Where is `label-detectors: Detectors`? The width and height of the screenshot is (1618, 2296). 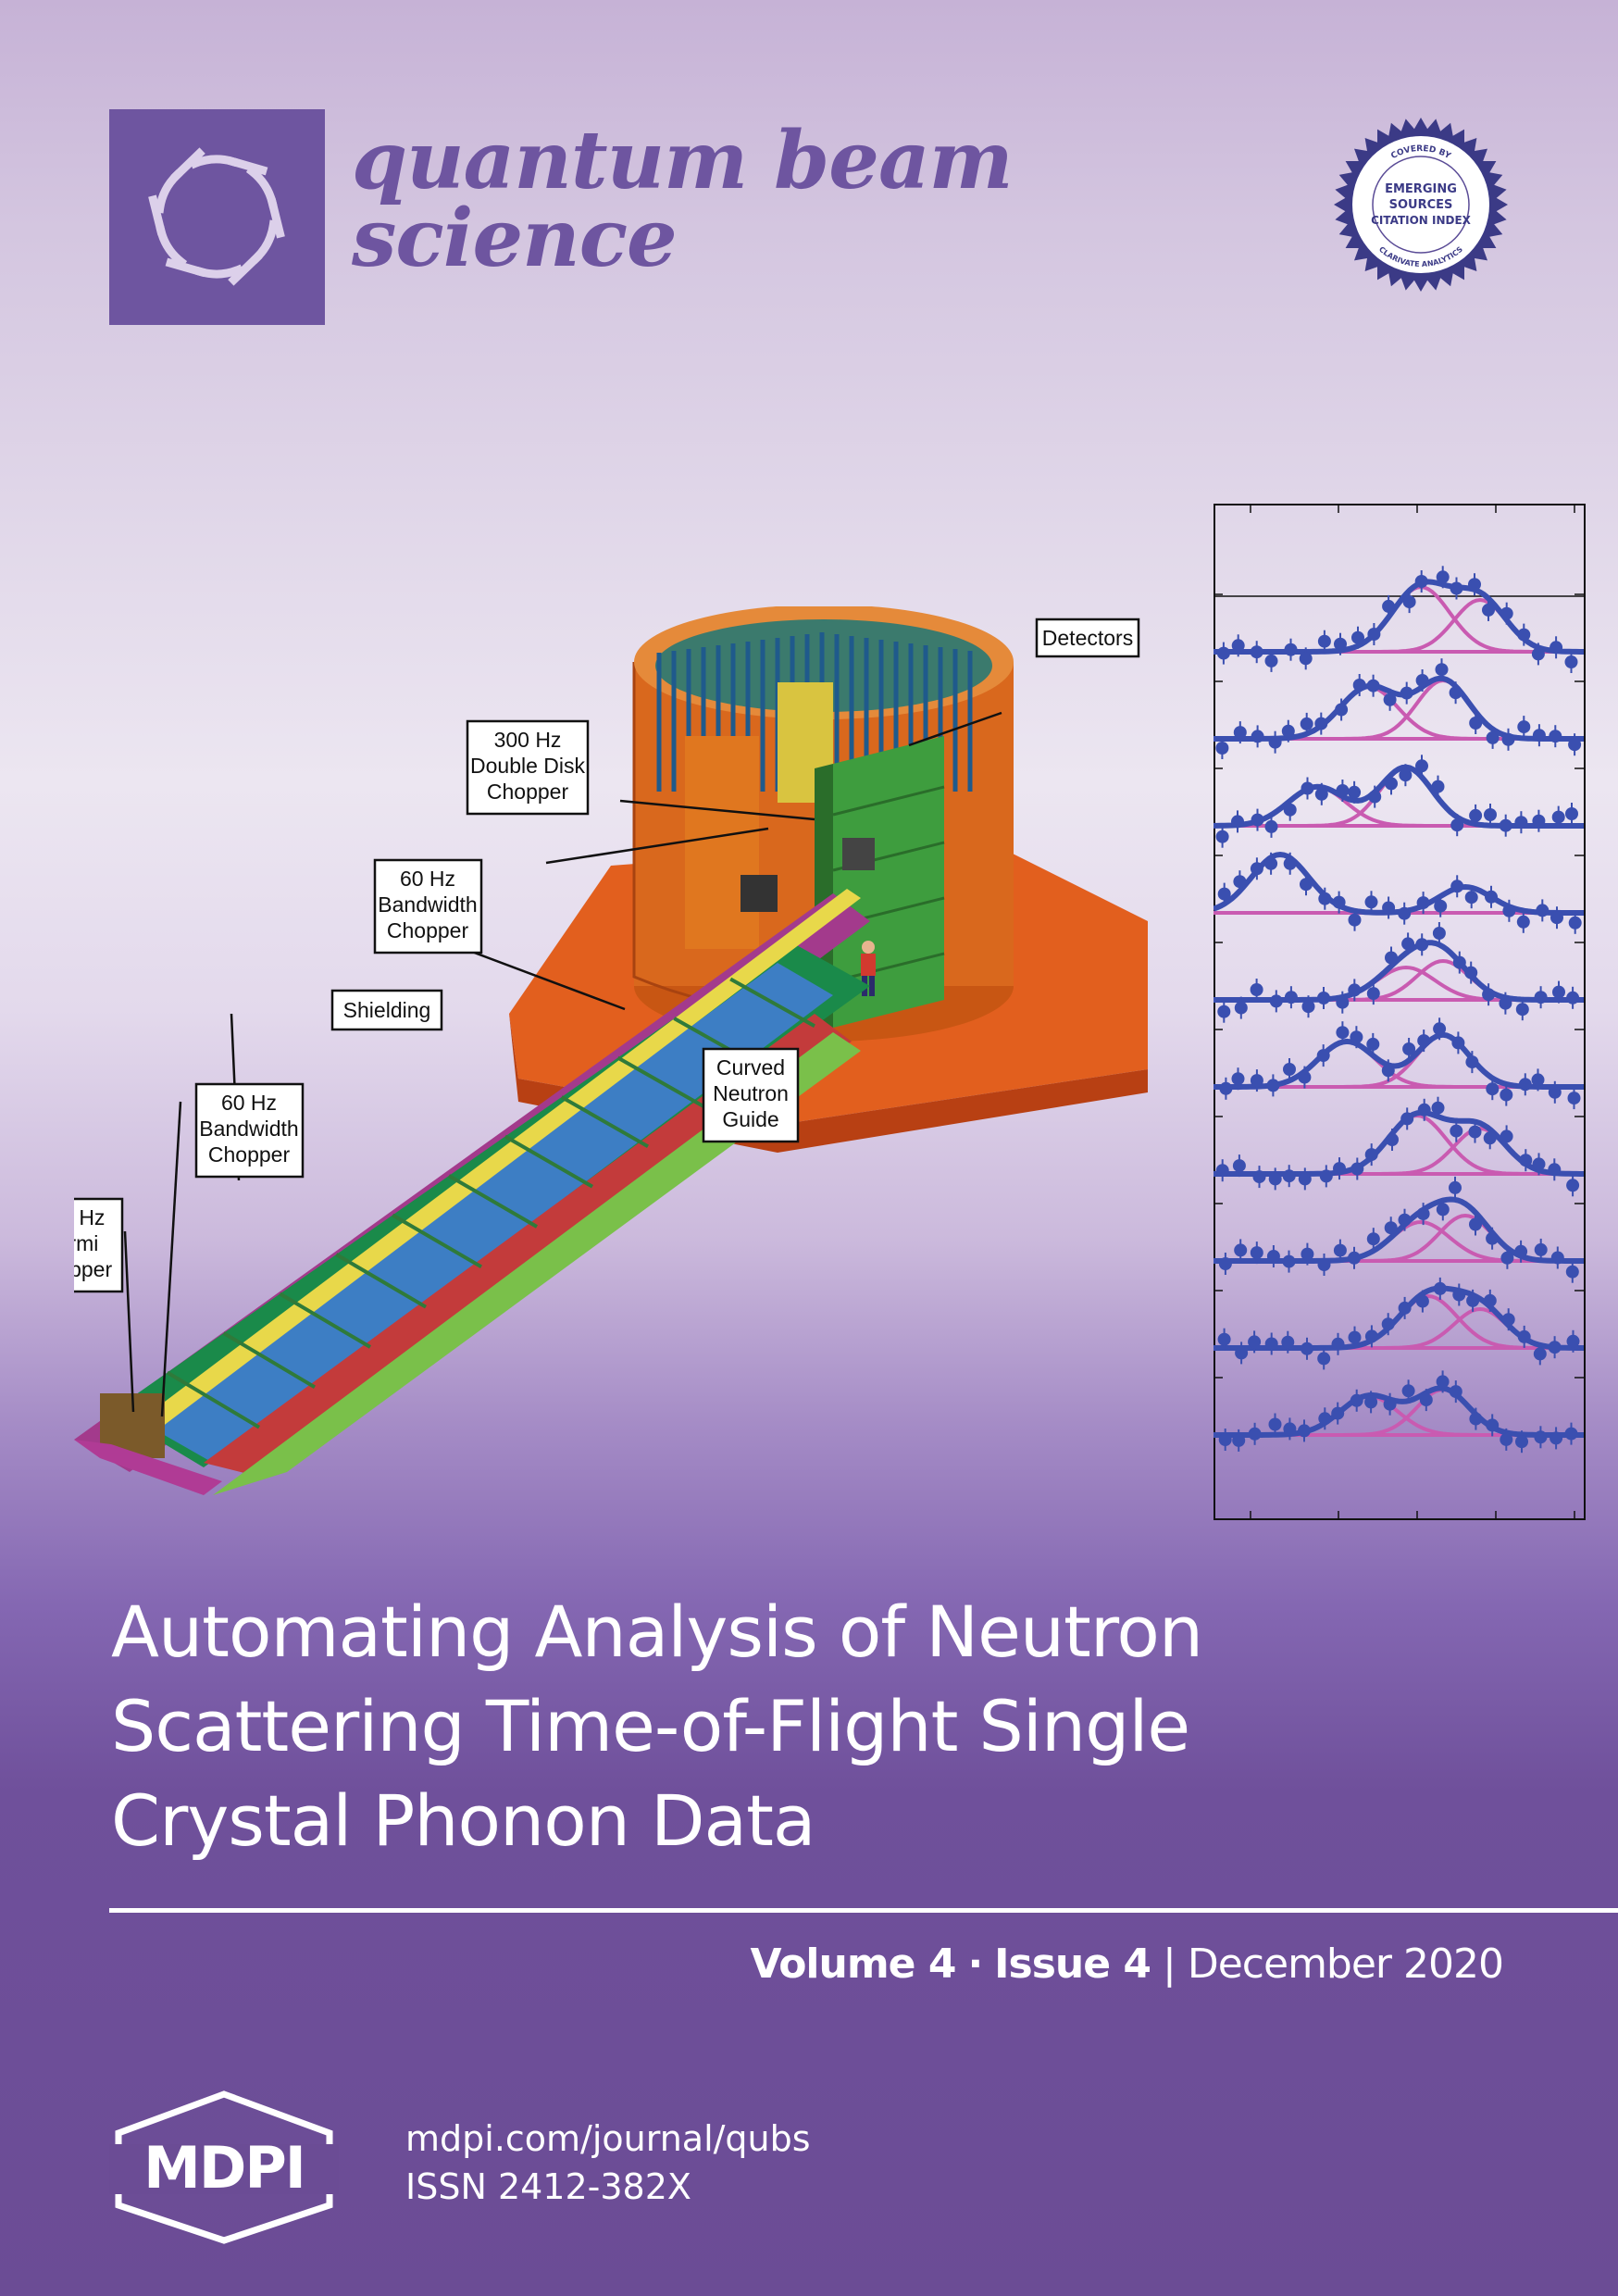 label-detectors: Detectors is located at coordinates (1087, 638).